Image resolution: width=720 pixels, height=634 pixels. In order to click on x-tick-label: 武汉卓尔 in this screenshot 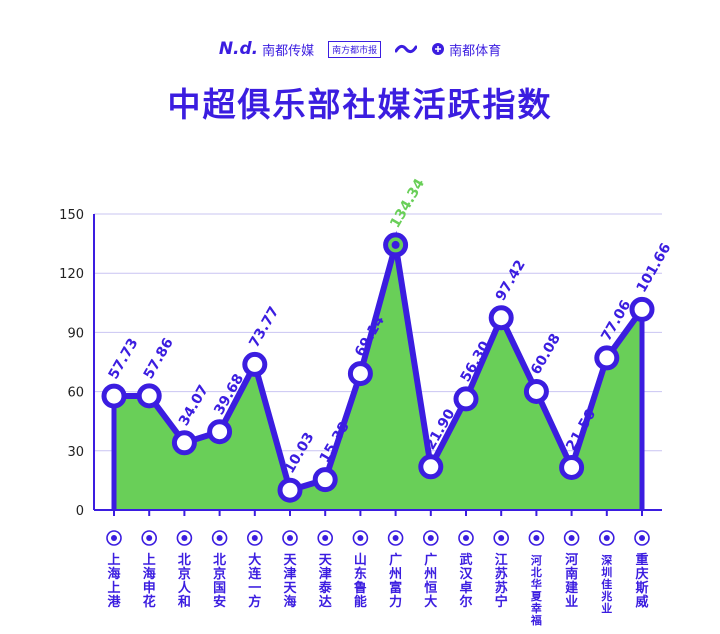, I will do `click(466, 581)`.